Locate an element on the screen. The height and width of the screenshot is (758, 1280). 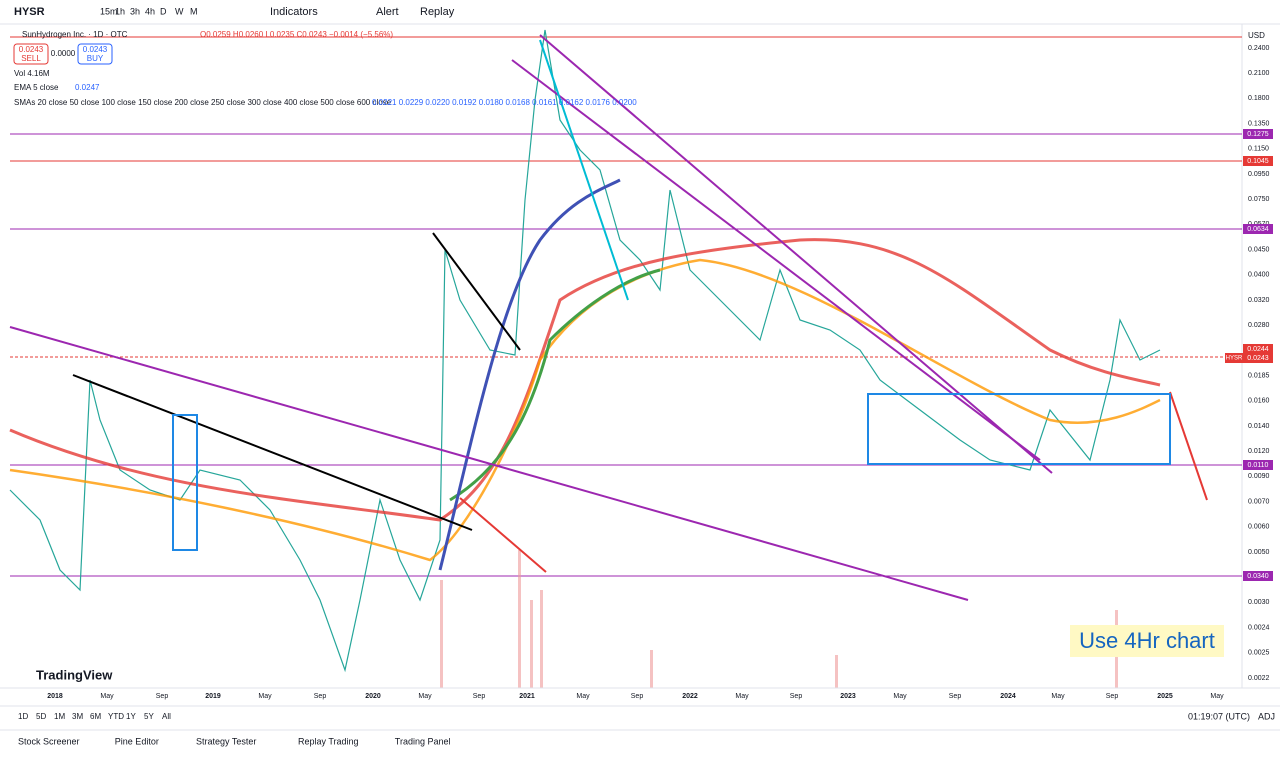
price-badge-label: 0.0110 is located at coordinates (1258, 465).